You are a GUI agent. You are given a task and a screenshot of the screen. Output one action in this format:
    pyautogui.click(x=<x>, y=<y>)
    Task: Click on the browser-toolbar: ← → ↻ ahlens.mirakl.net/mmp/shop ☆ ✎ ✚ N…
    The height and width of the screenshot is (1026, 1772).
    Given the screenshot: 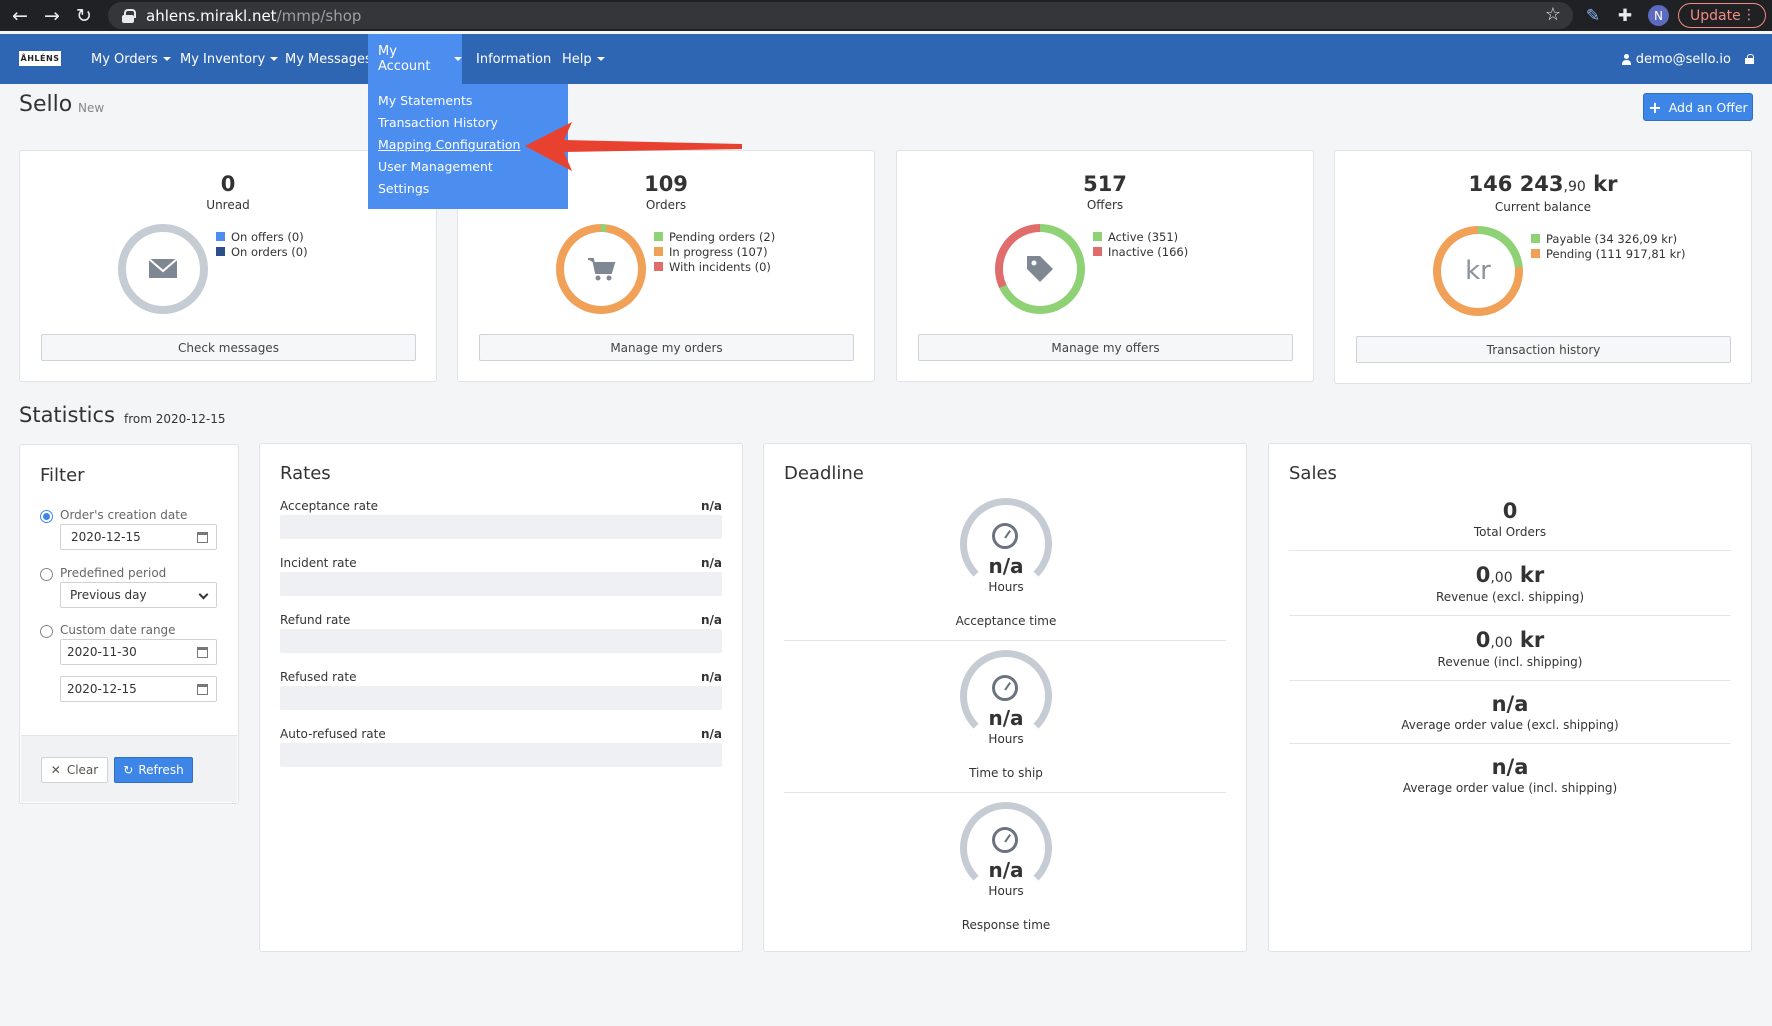 What is the action you would take?
    pyautogui.click(x=886, y=15)
    